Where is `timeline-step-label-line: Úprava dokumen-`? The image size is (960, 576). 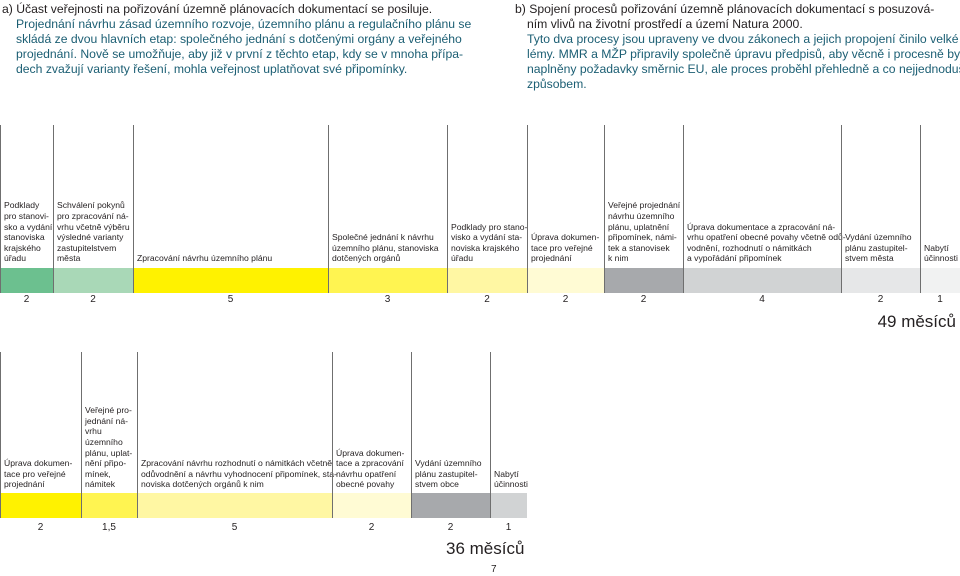 timeline-step-label-line: Úprava dokumen- is located at coordinates (370, 452).